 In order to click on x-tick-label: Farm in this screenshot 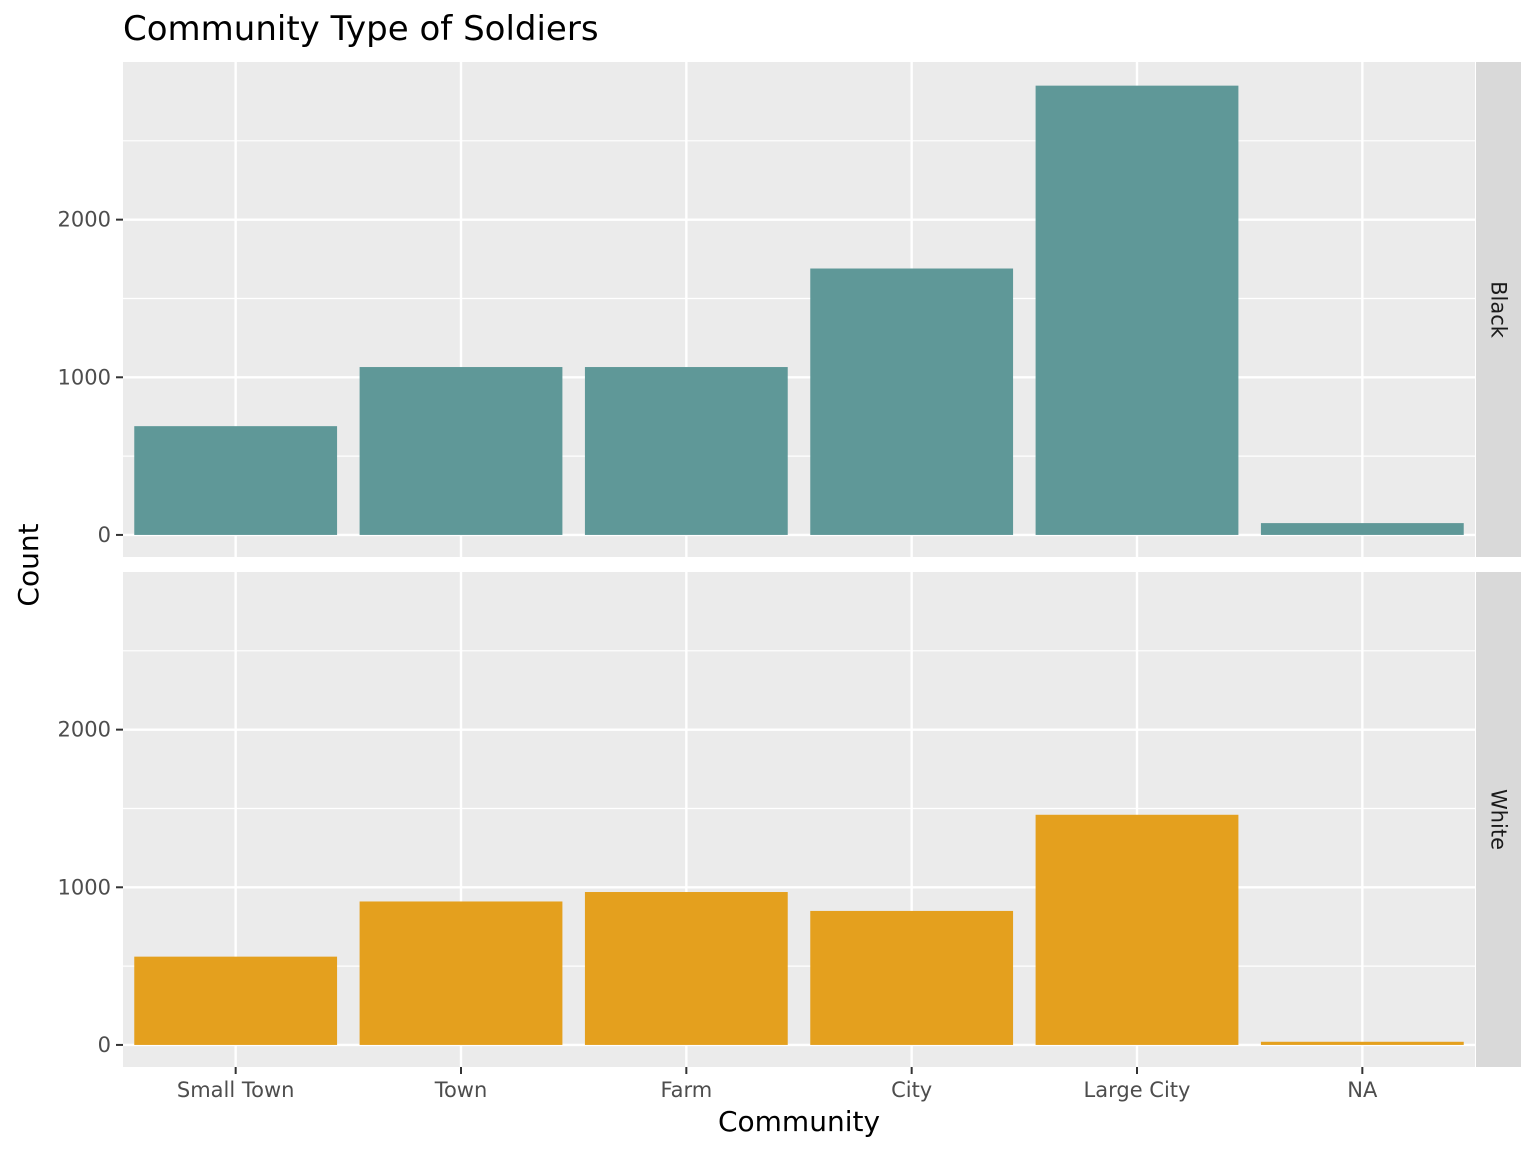, I will do `click(686, 1090)`.